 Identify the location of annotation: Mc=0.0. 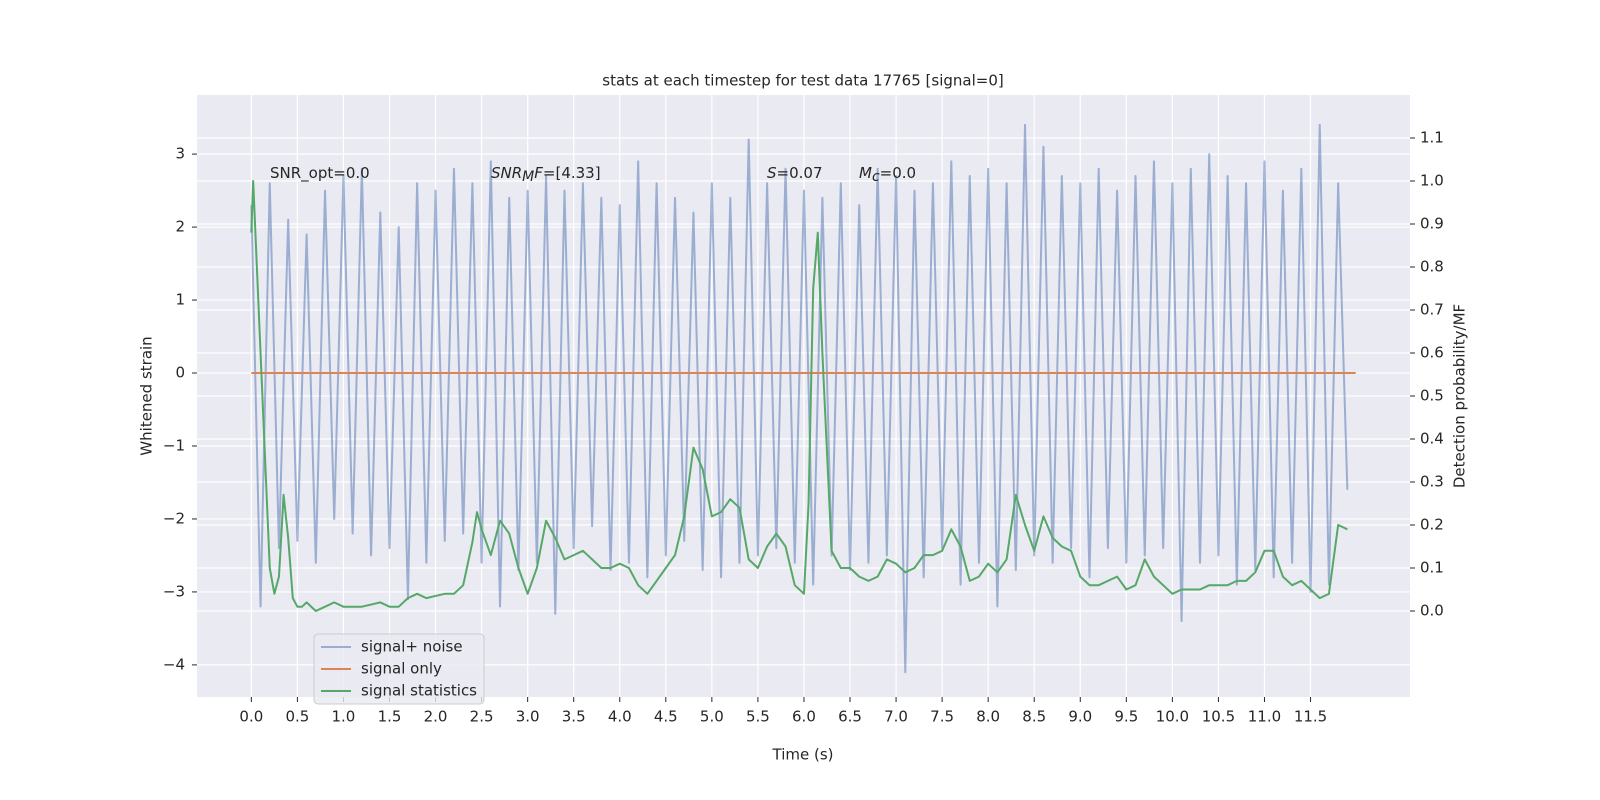
(887, 175).